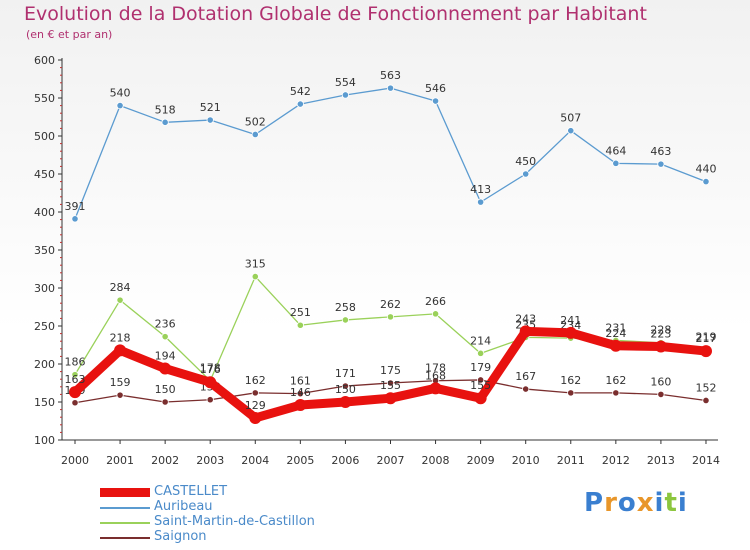 The width and height of the screenshot is (750, 550). Describe the element at coordinates (390, 370) in the screenshot. I see `data-label: 175` at that location.